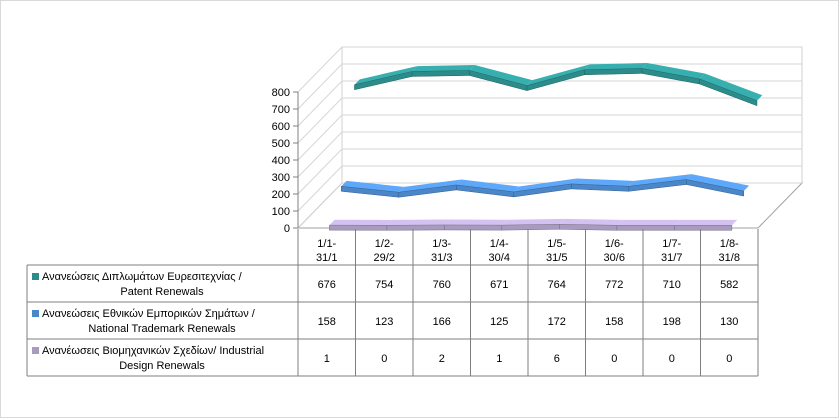 This screenshot has width=839, height=418. I want to click on table-cell-value: 198, so click(672, 322).